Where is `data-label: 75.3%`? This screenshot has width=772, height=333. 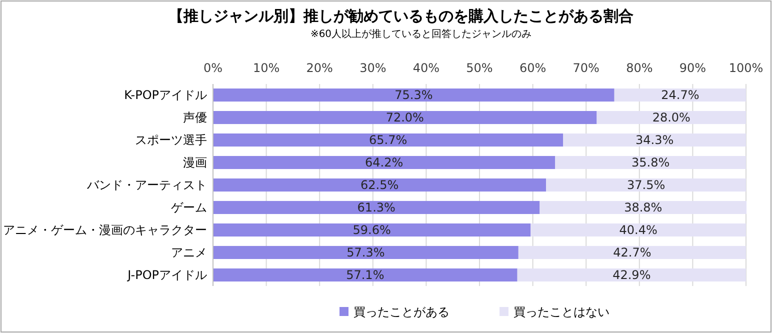 data-label: 75.3% is located at coordinates (413, 95).